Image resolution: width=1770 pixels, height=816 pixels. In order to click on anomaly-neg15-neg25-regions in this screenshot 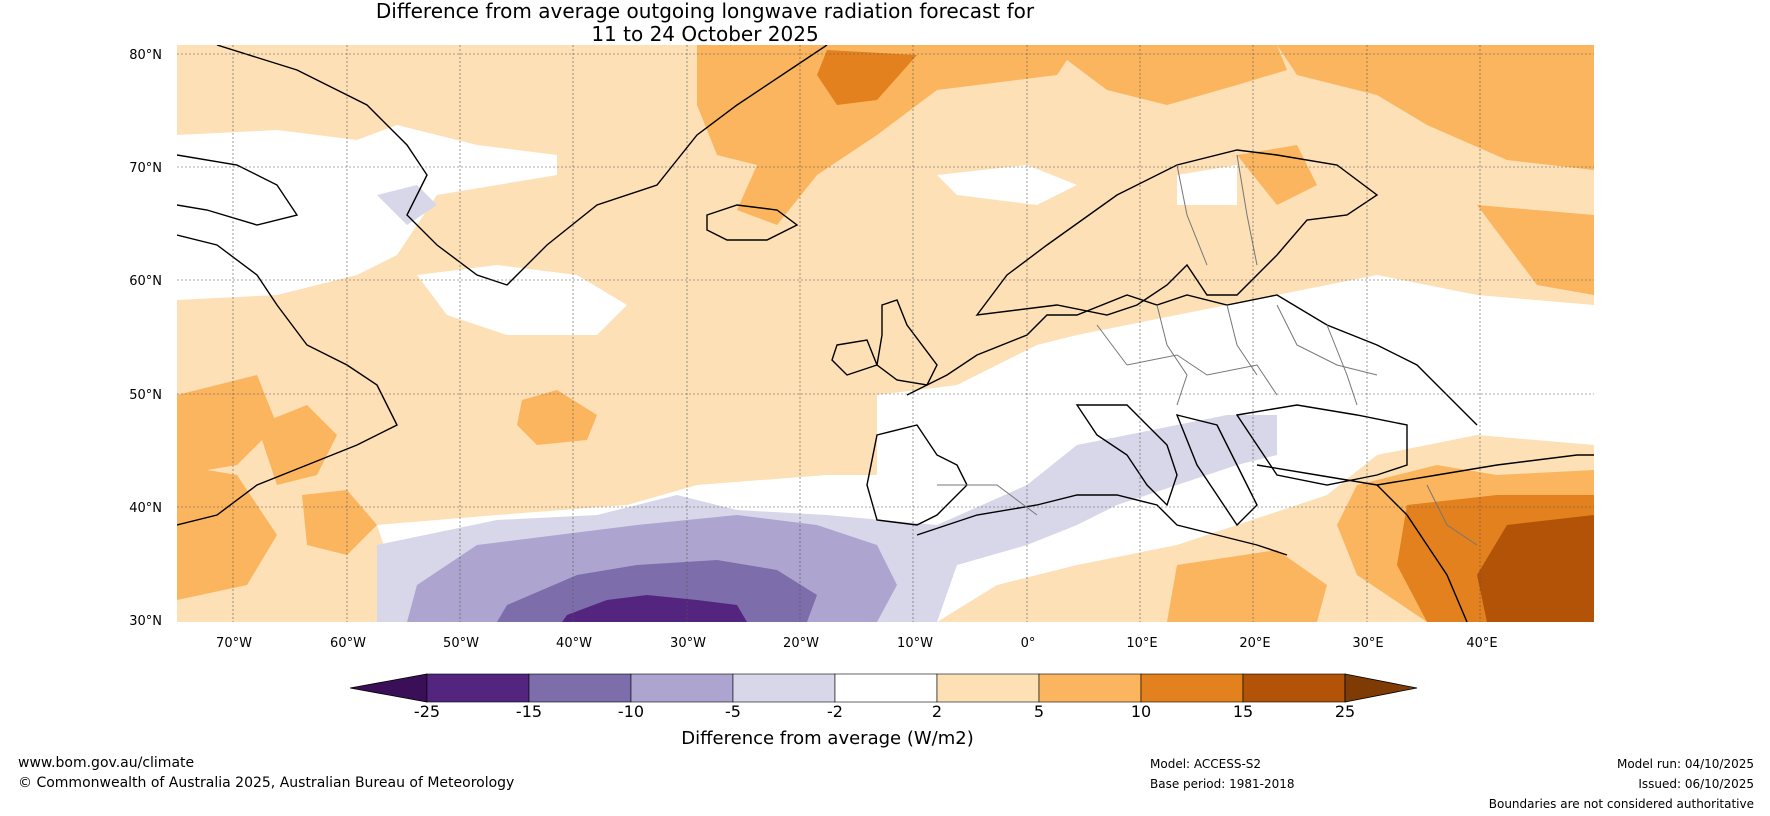, I will do `click(654, 608)`.